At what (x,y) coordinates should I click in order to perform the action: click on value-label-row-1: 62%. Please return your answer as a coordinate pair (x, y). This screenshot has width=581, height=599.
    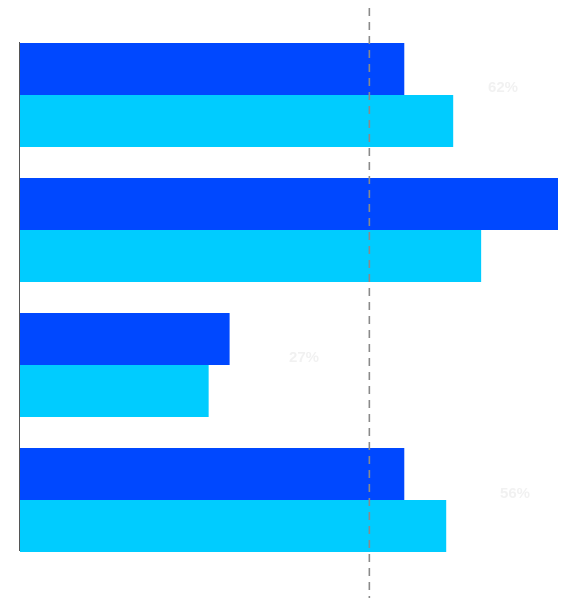
    Looking at the image, I should click on (503, 87).